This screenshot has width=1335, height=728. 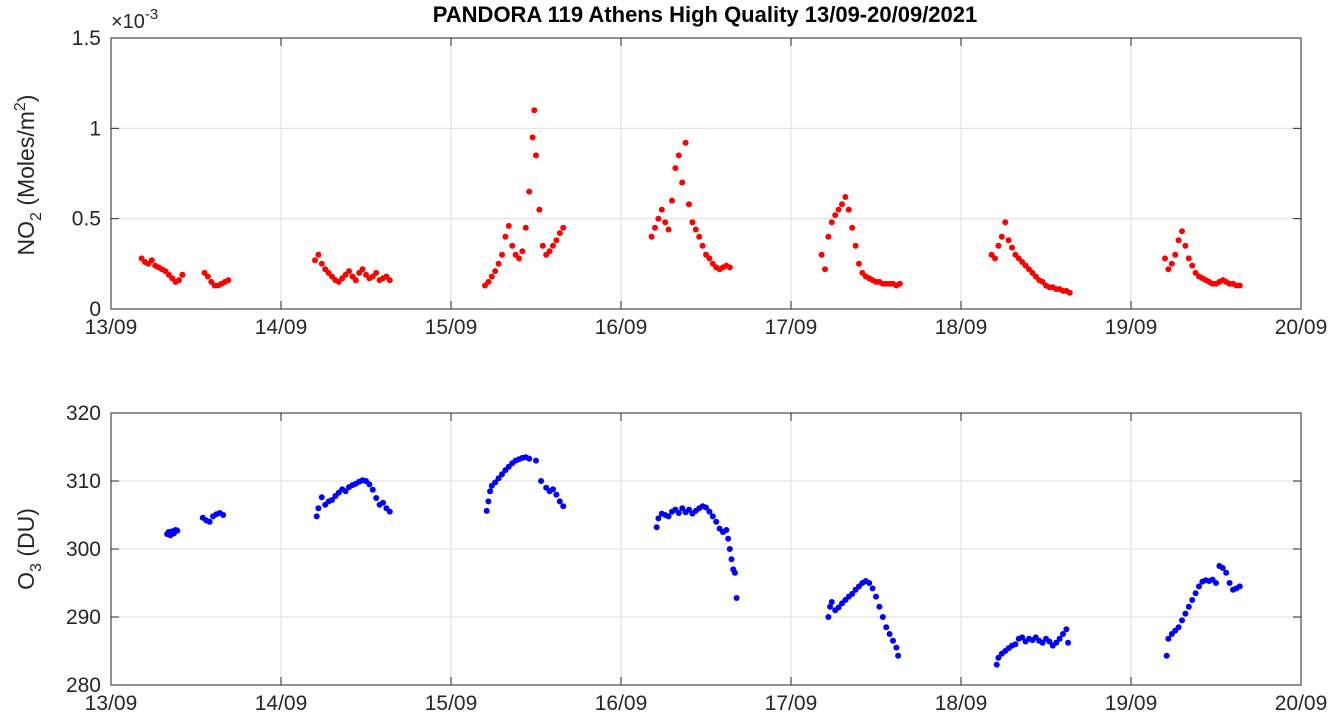 I want to click on y-tick-label: 320, so click(x=83, y=413).